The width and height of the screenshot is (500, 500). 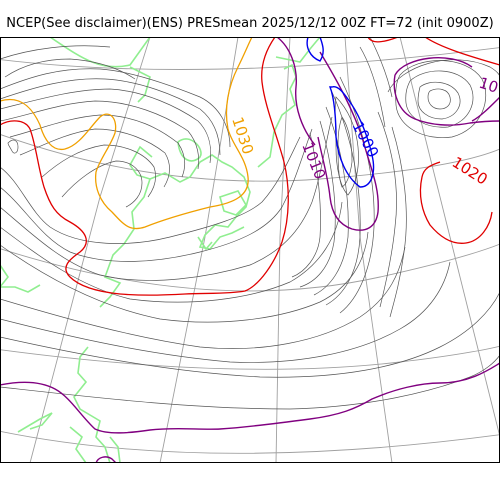 What do you see at coordinates (106, 459) in the screenshot?
I see `isobar-1010-southwest` at bounding box center [106, 459].